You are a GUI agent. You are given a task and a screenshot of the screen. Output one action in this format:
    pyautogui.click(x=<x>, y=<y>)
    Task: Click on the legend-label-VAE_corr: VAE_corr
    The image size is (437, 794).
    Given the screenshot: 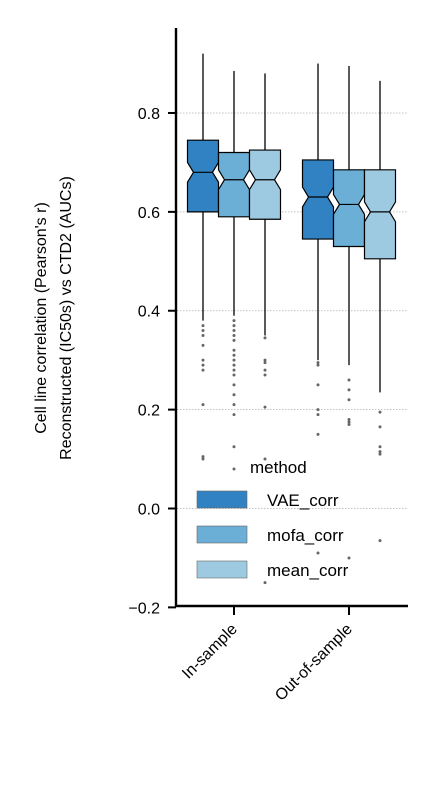 What is the action you would take?
    pyautogui.click(x=303, y=500)
    